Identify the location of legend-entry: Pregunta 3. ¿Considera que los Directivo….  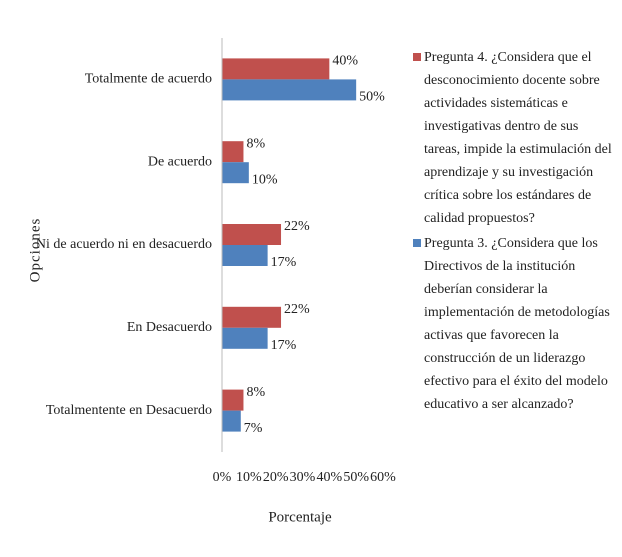
(513, 324).